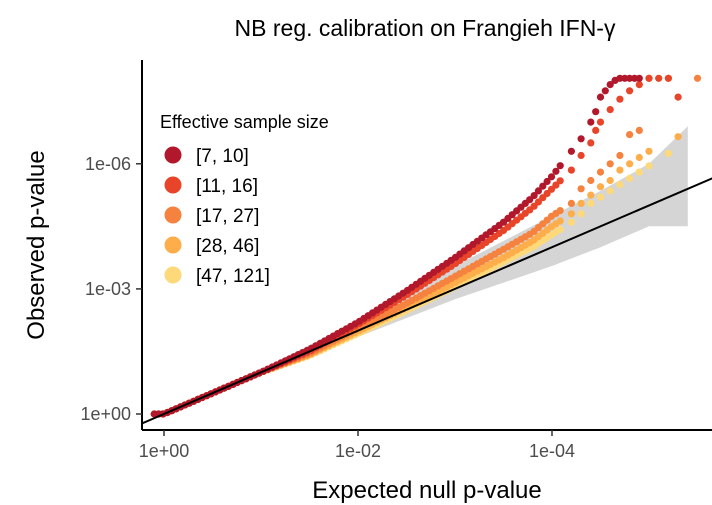 The height and width of the screenshot is (505, 712). What do you see at coordinates (425, 28) in the screenshot?
I see `chart-title: NB reg. calibration on Frangieh IFN-γ` at bounding box center [425, 28].